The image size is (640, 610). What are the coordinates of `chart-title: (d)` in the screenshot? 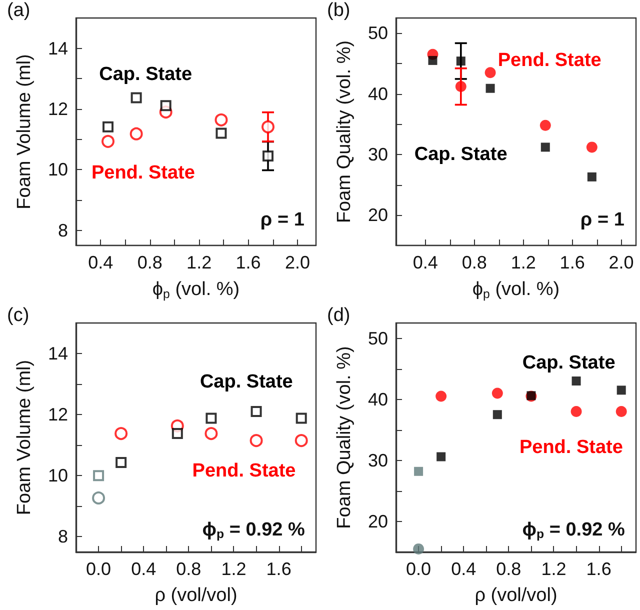 It's located at (338, 315).